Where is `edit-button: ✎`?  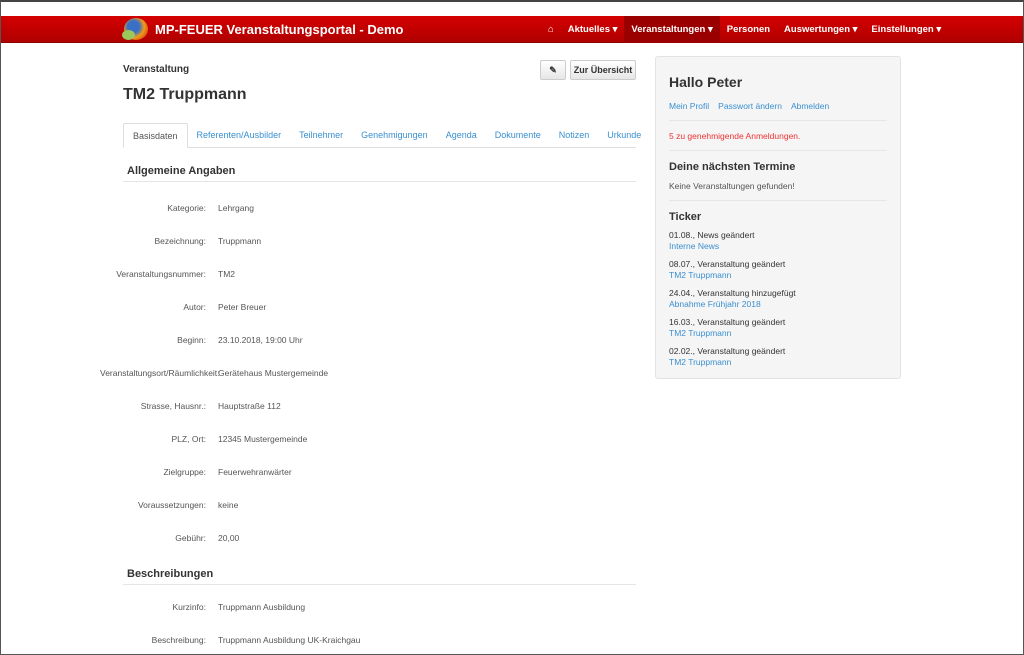 edit-button: ✎ is located at coordinates (553, 70).